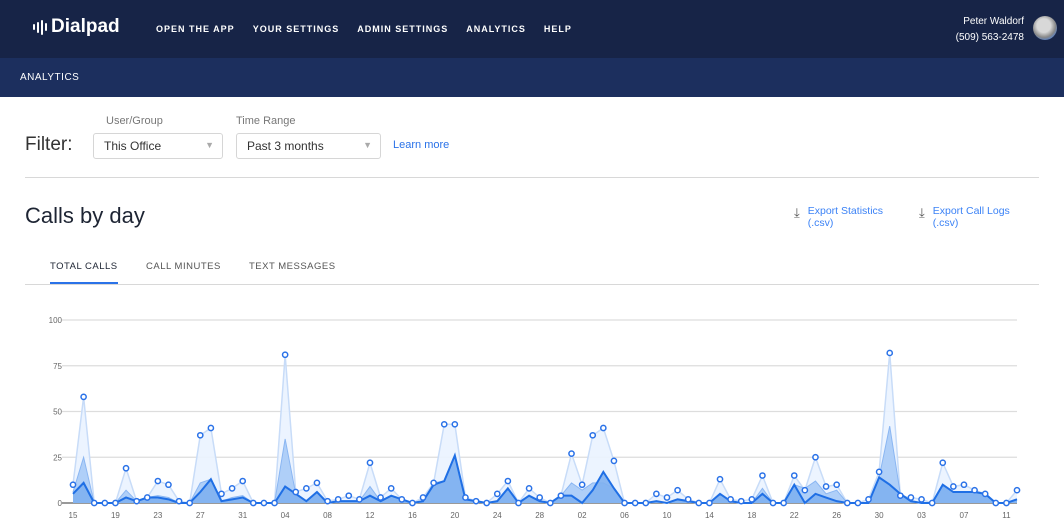  What do you see at coordinates (532, 284) in the screenshot?
I see `tabs-divider` at bounding box center [532, 284].